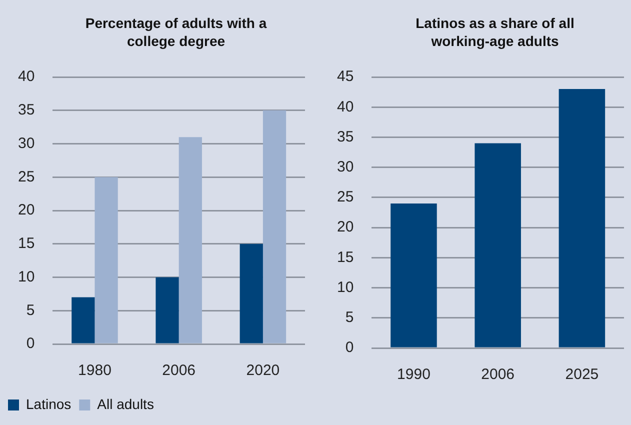 Image resolution: width=631 pixels, height=425 pixels. Describe the element at coordinates (495, 32) in the screenshot. I see `chart-title: Latinos as a share of all working-age adults` at that location.